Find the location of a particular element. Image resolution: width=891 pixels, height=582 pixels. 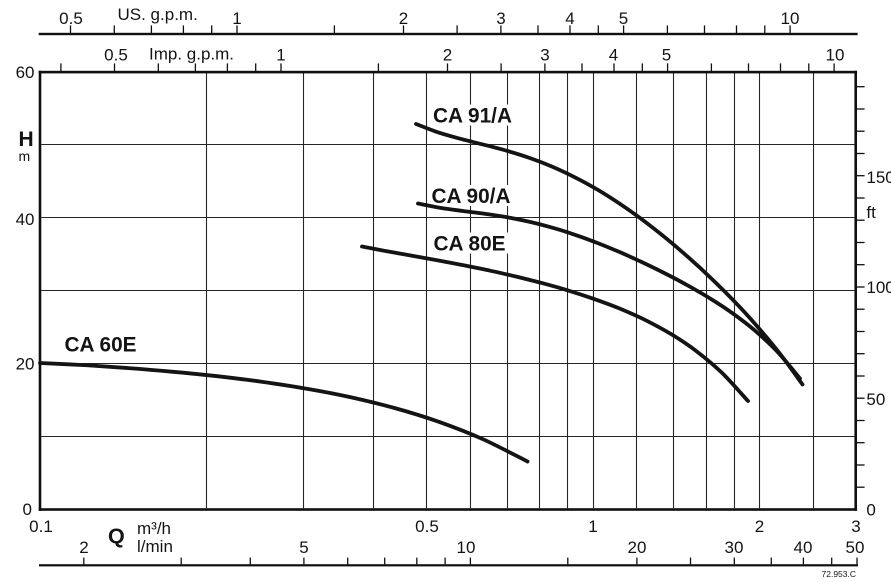

svg-text: H is located at coordinates (26, 139).